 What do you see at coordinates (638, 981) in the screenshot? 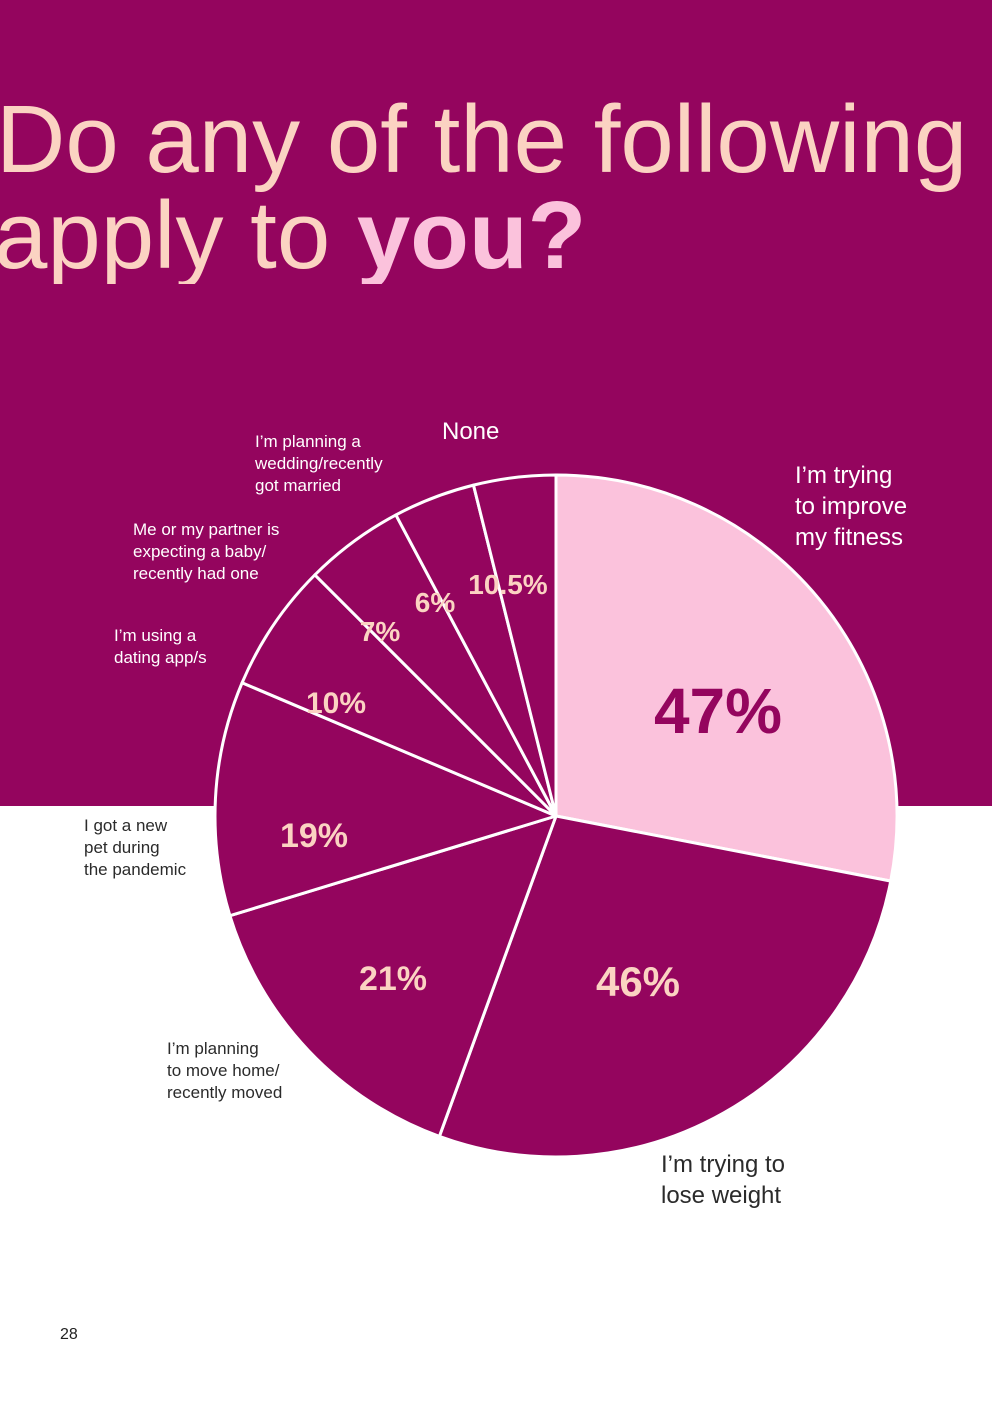
I see `value-label-lose-weight: 46%` at bounding box center [638, 981].